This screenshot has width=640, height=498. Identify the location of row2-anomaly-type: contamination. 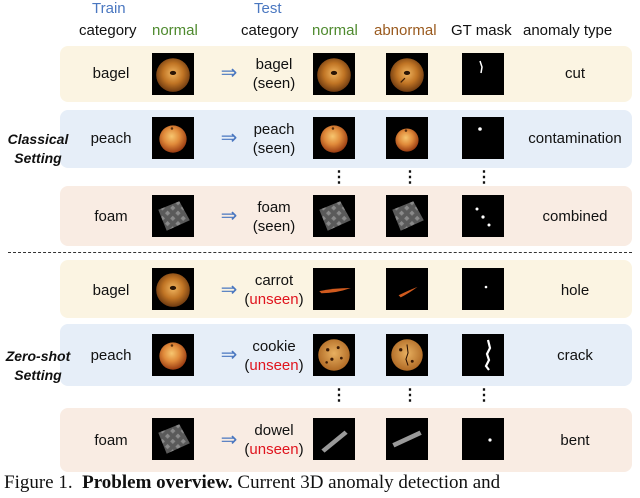
(575, 138).